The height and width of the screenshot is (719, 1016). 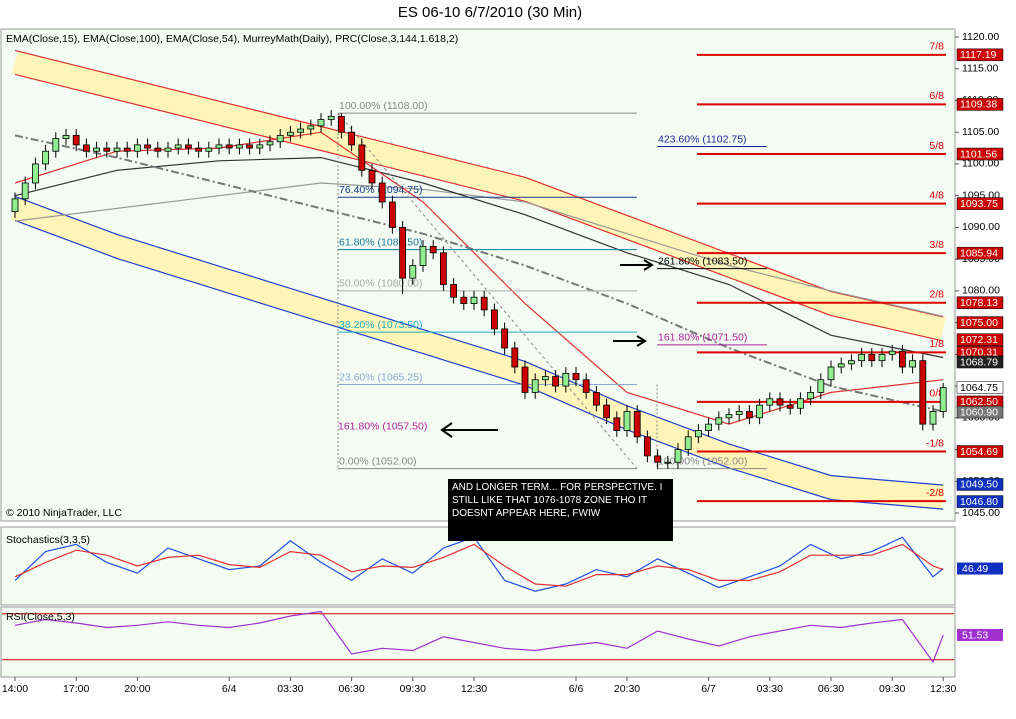 What do you see at coordinates (137, 689) in the screenshot?
I see `x-tick-label: 20:00` at bounding box center [137, 689].